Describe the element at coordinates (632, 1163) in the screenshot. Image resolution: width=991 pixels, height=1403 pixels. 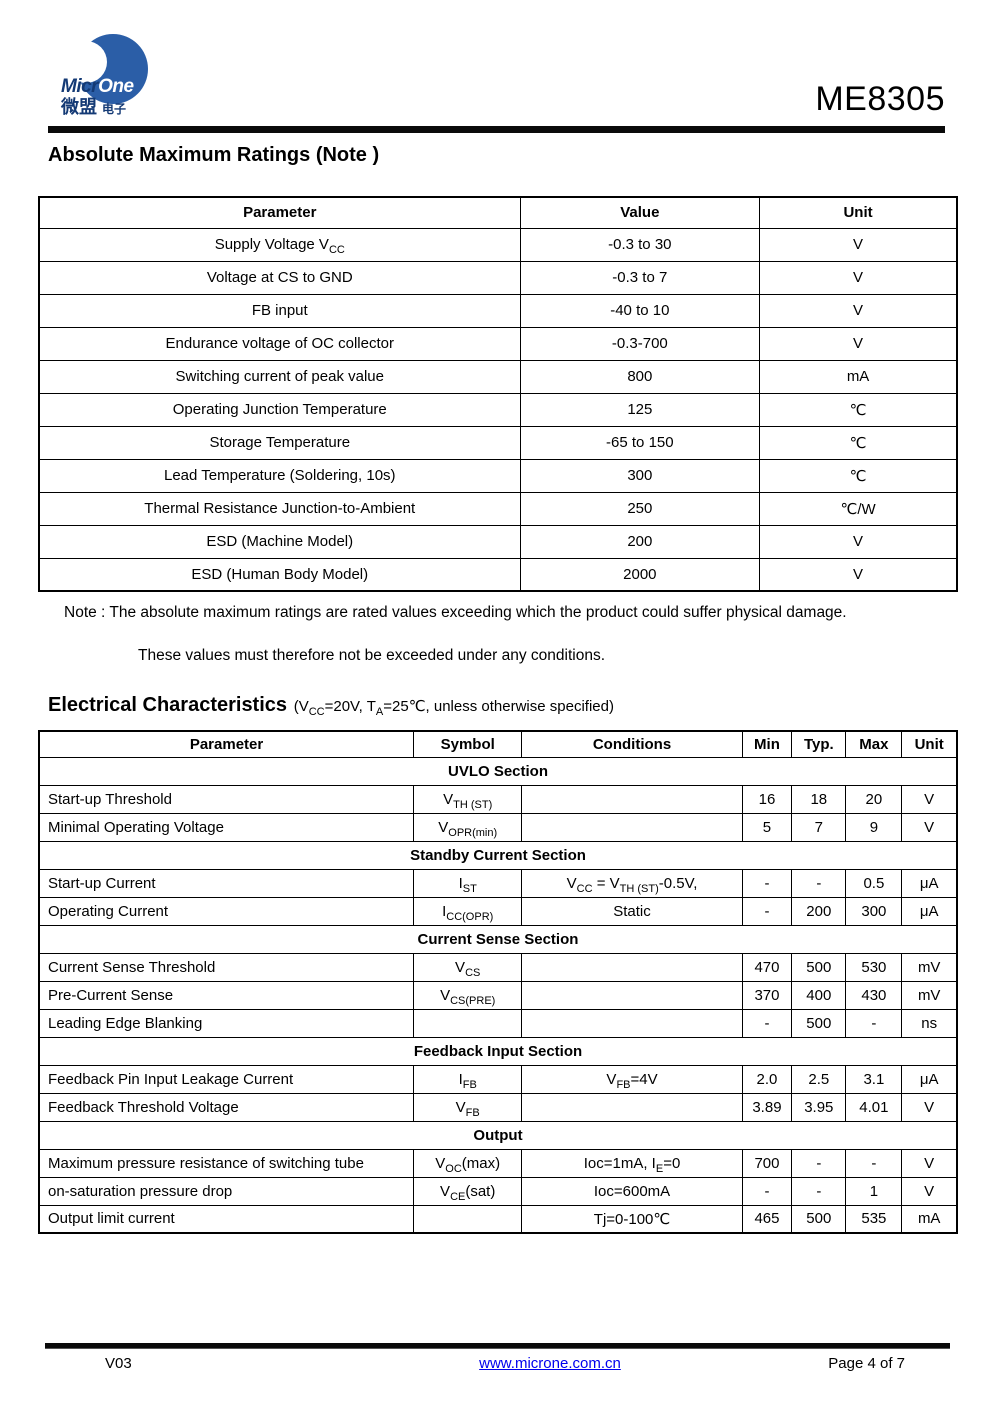
I see `conditions-cell: Ioc=1mA, IE=0` at that location.